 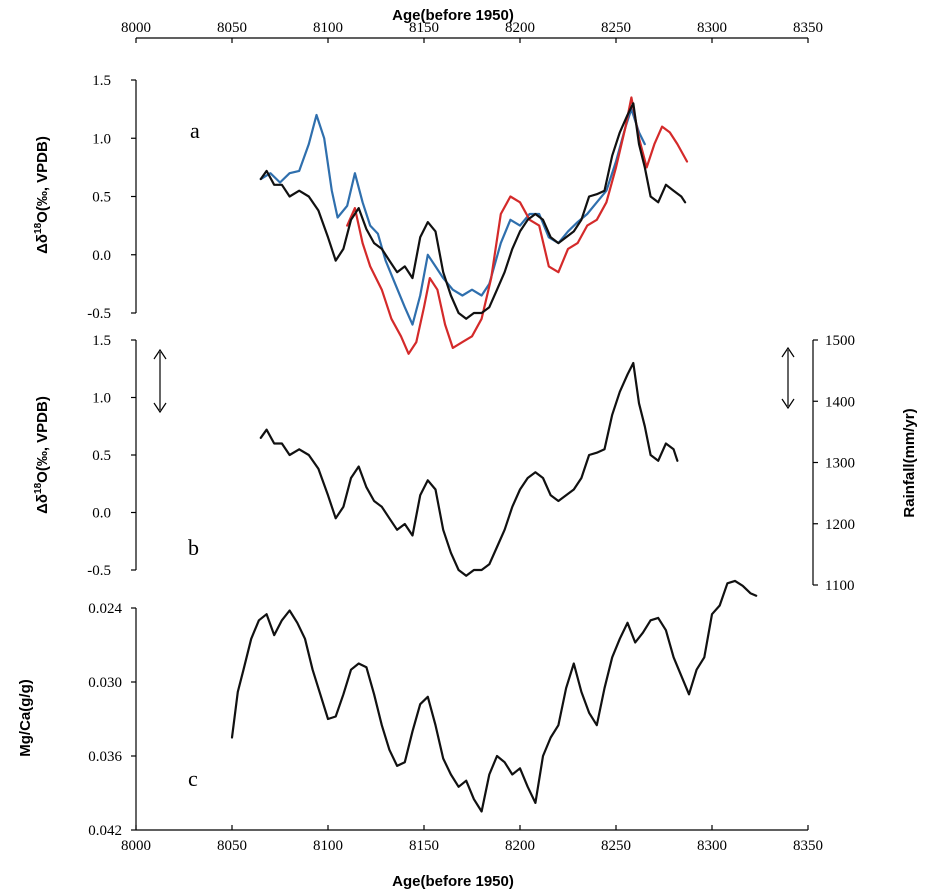 I want to click on top-x-tick-label: 8050, so click(x=232, y=28).